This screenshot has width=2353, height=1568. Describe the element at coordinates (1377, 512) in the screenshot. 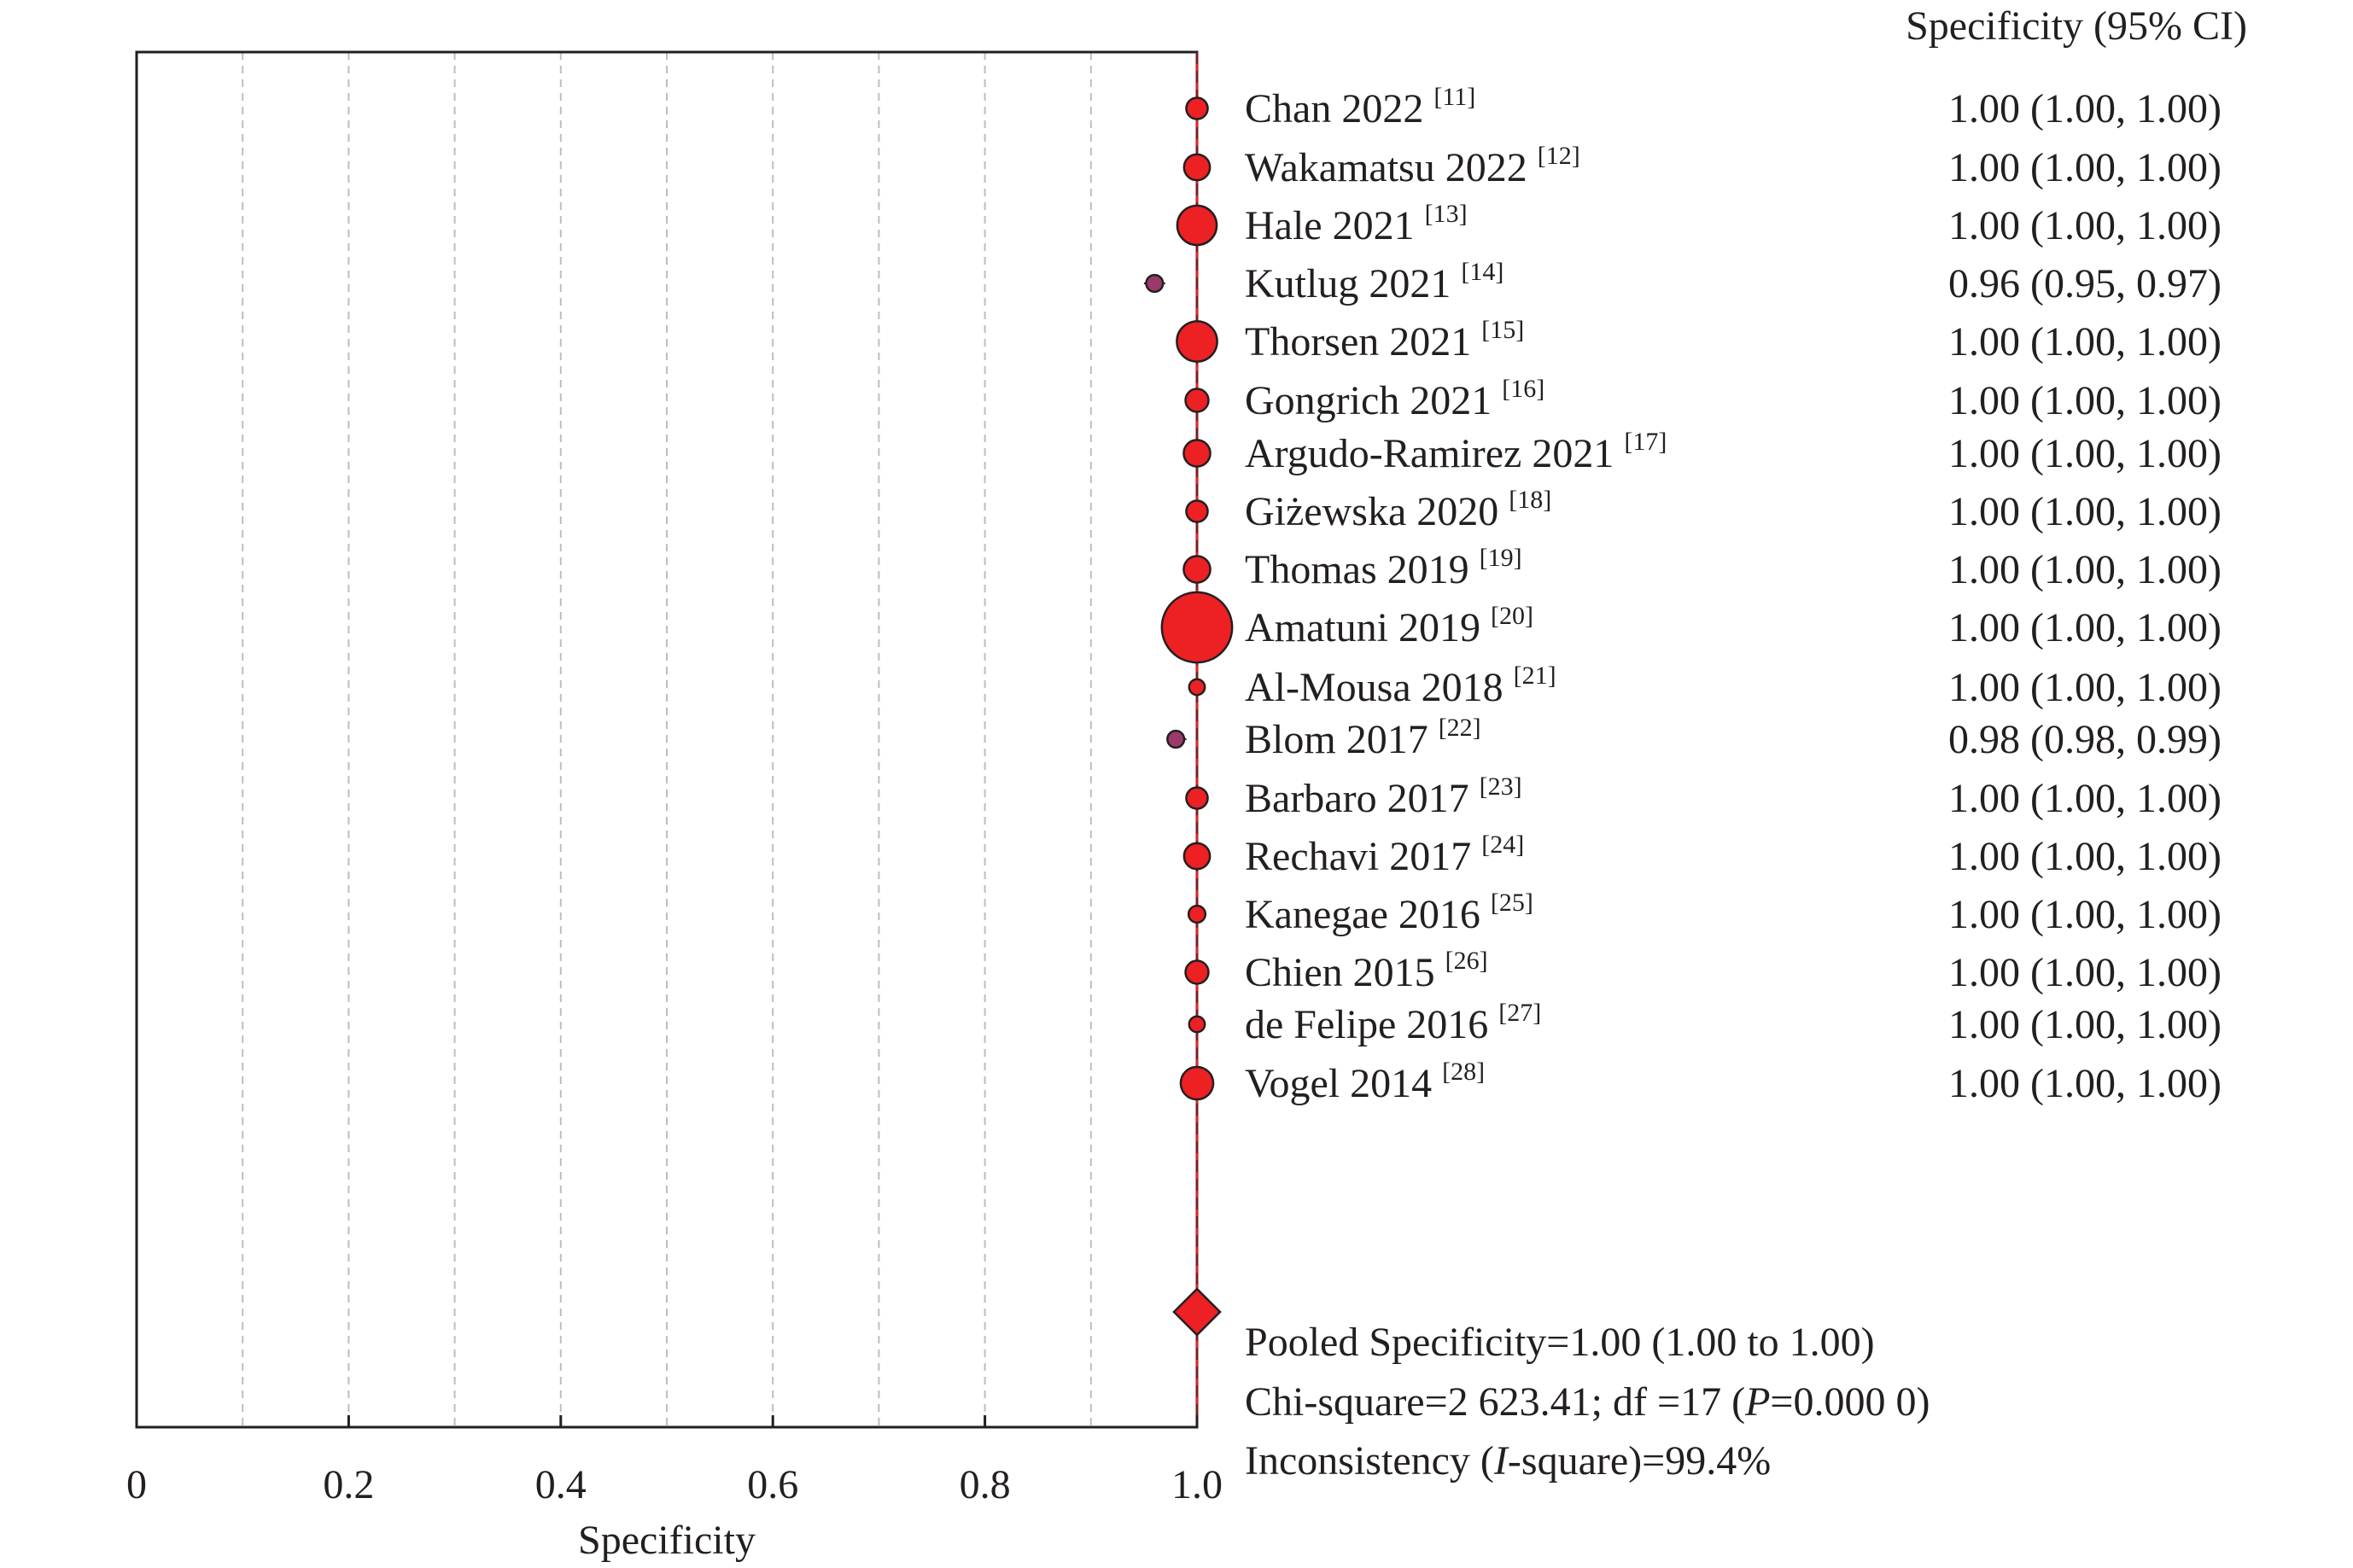

I see `study-name-text: Giżewska 2020` at that location.